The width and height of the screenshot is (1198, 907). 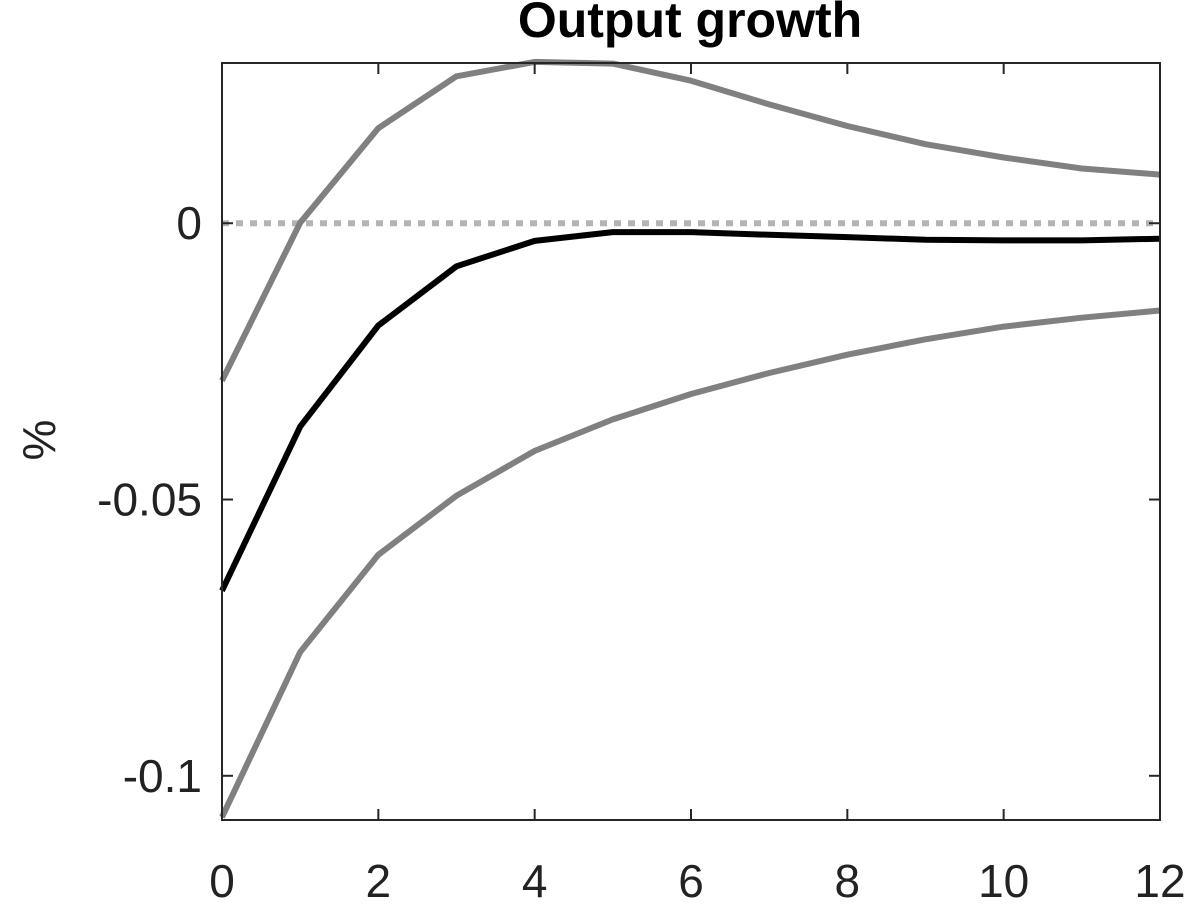 I want to click on x-tick-label: 12, so click(x=1159, y=881).